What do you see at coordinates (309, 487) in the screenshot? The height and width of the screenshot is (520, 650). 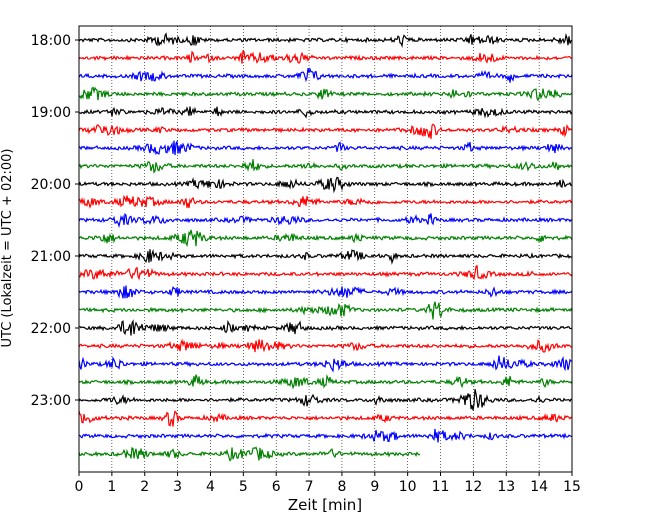 I see `x-tick-label: 7` at bounding box center [309, 487].